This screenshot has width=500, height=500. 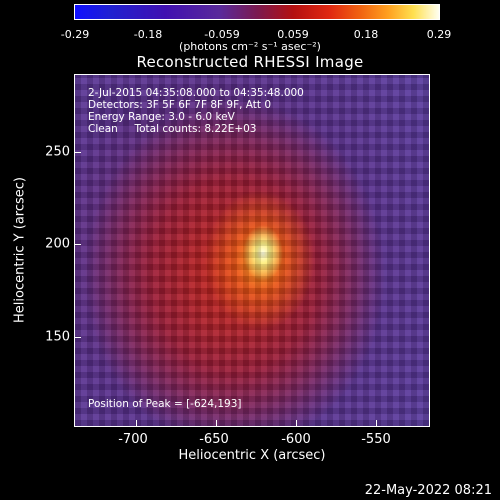 What do you see at coordinates (214, 439) in the screenshot?
I see `x-tick-label: -650` at bounding box center [214, 439].